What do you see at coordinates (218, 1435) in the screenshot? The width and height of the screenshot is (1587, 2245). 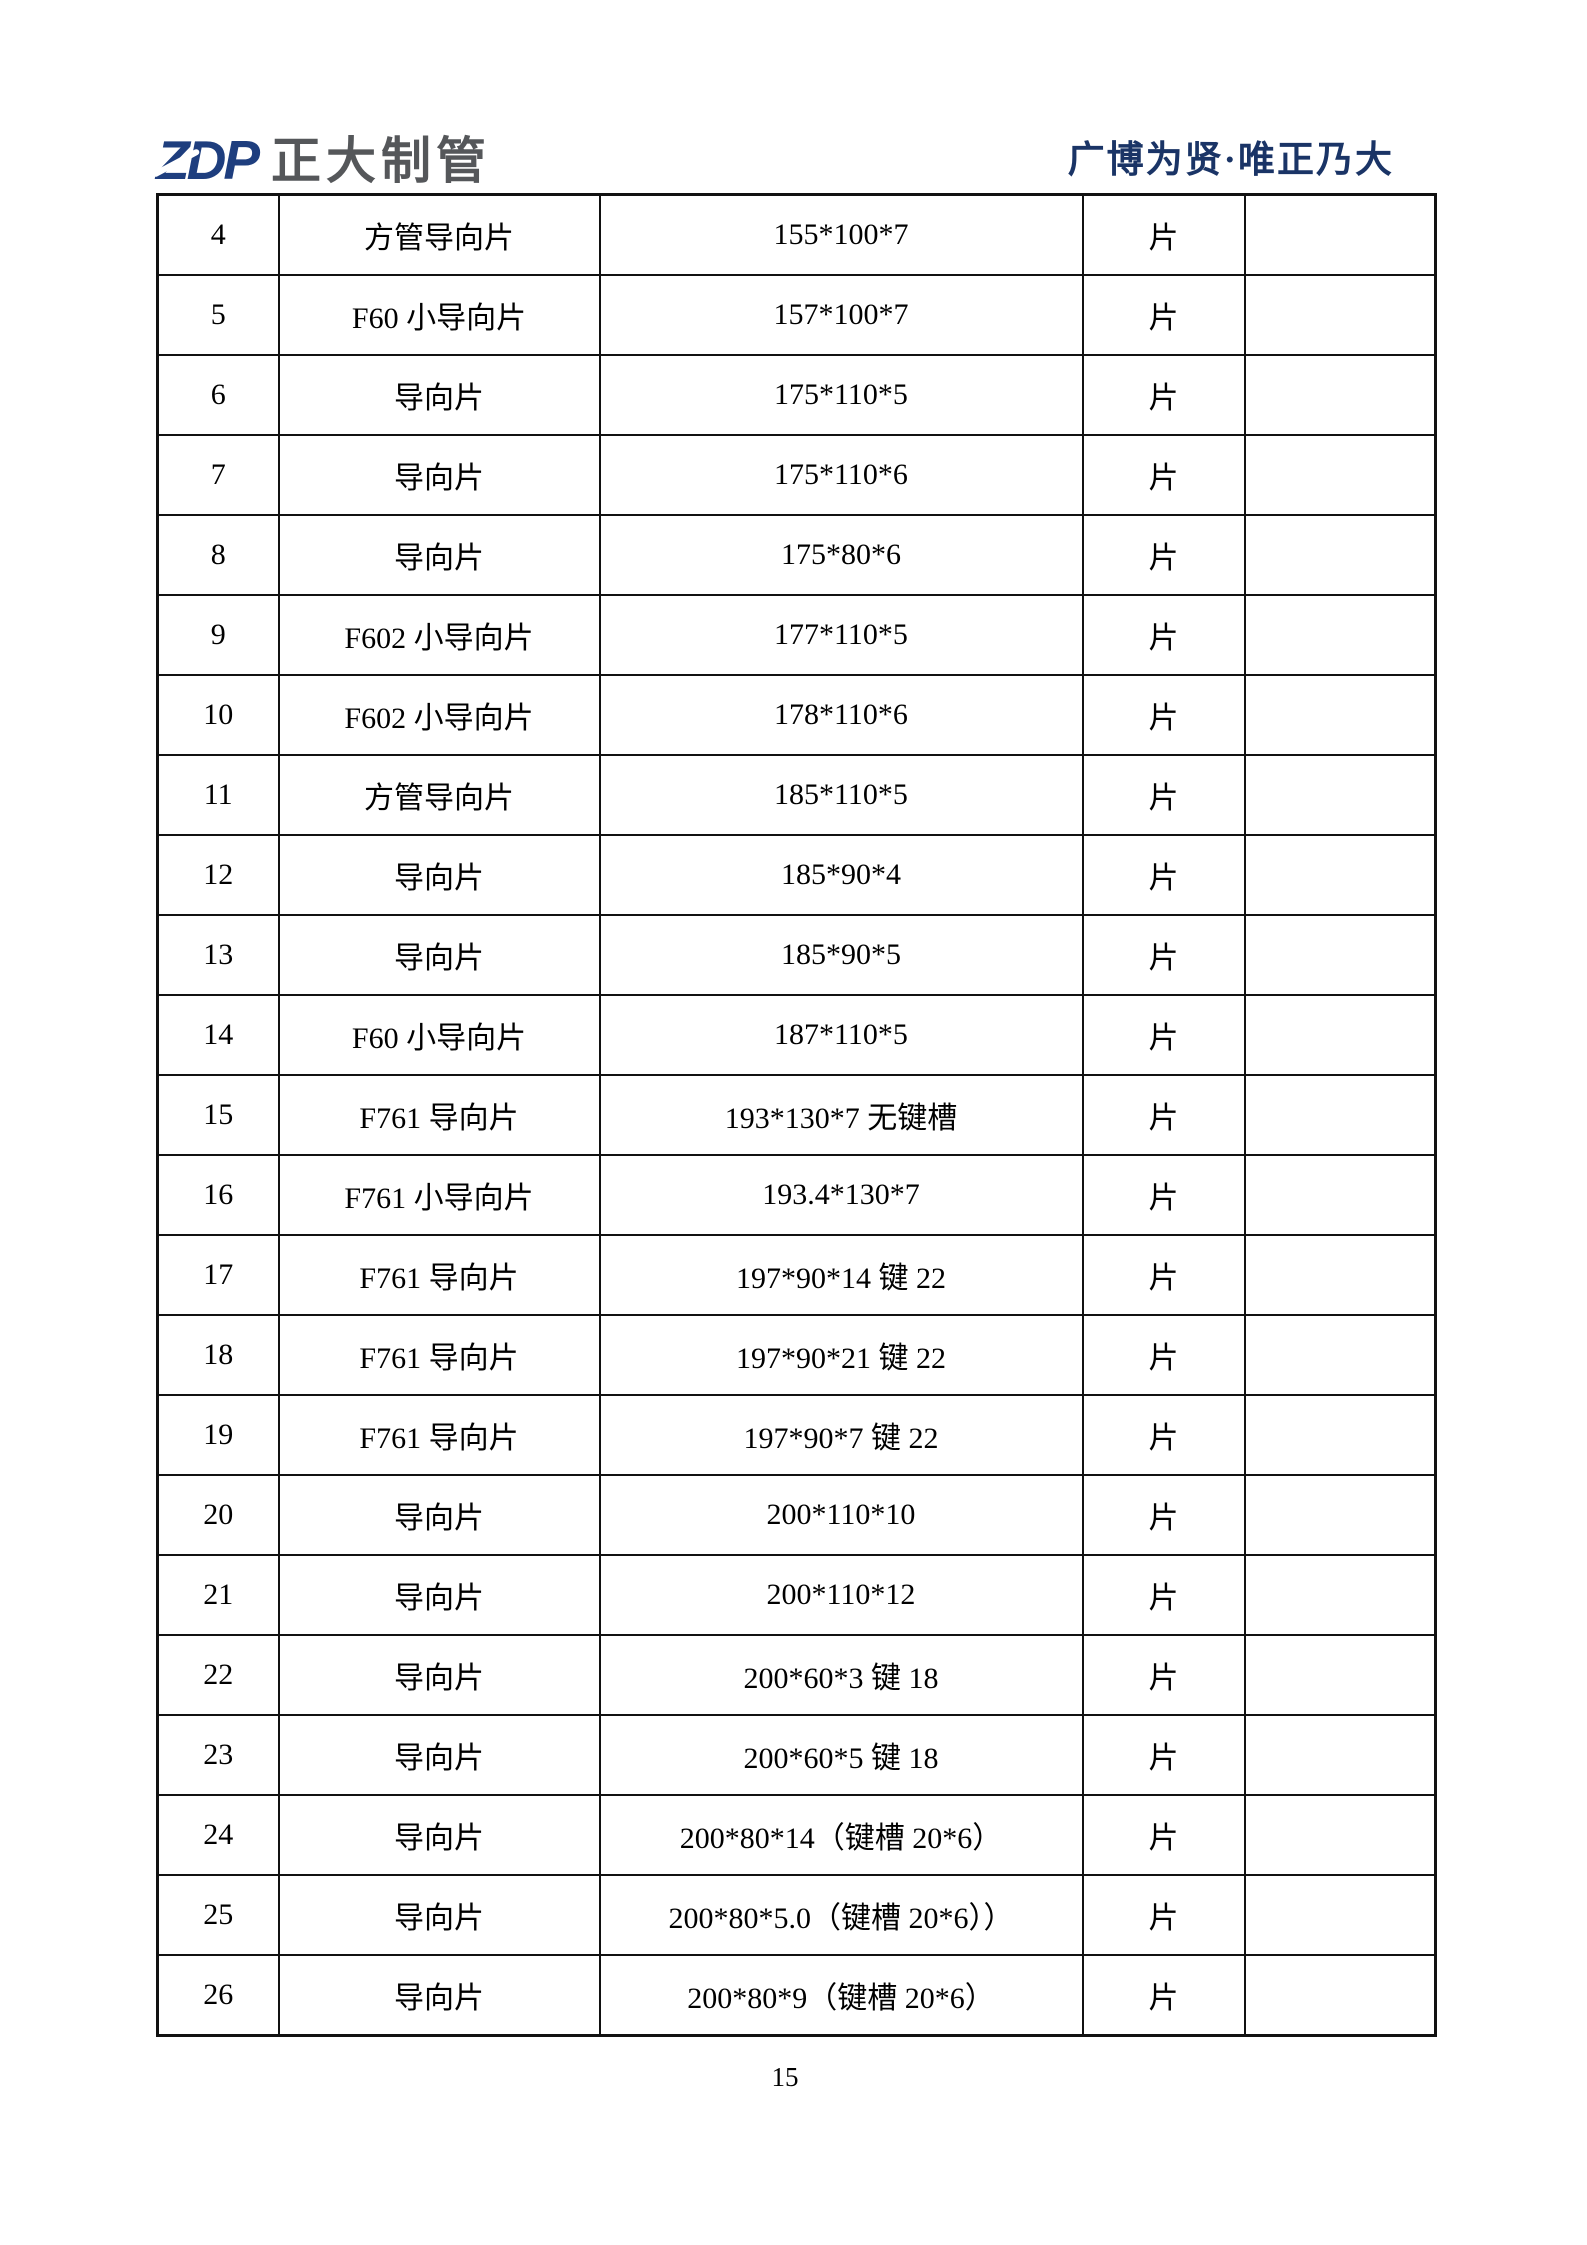 I see `row-number-cell: 19` at bounding box center [218, 1435].